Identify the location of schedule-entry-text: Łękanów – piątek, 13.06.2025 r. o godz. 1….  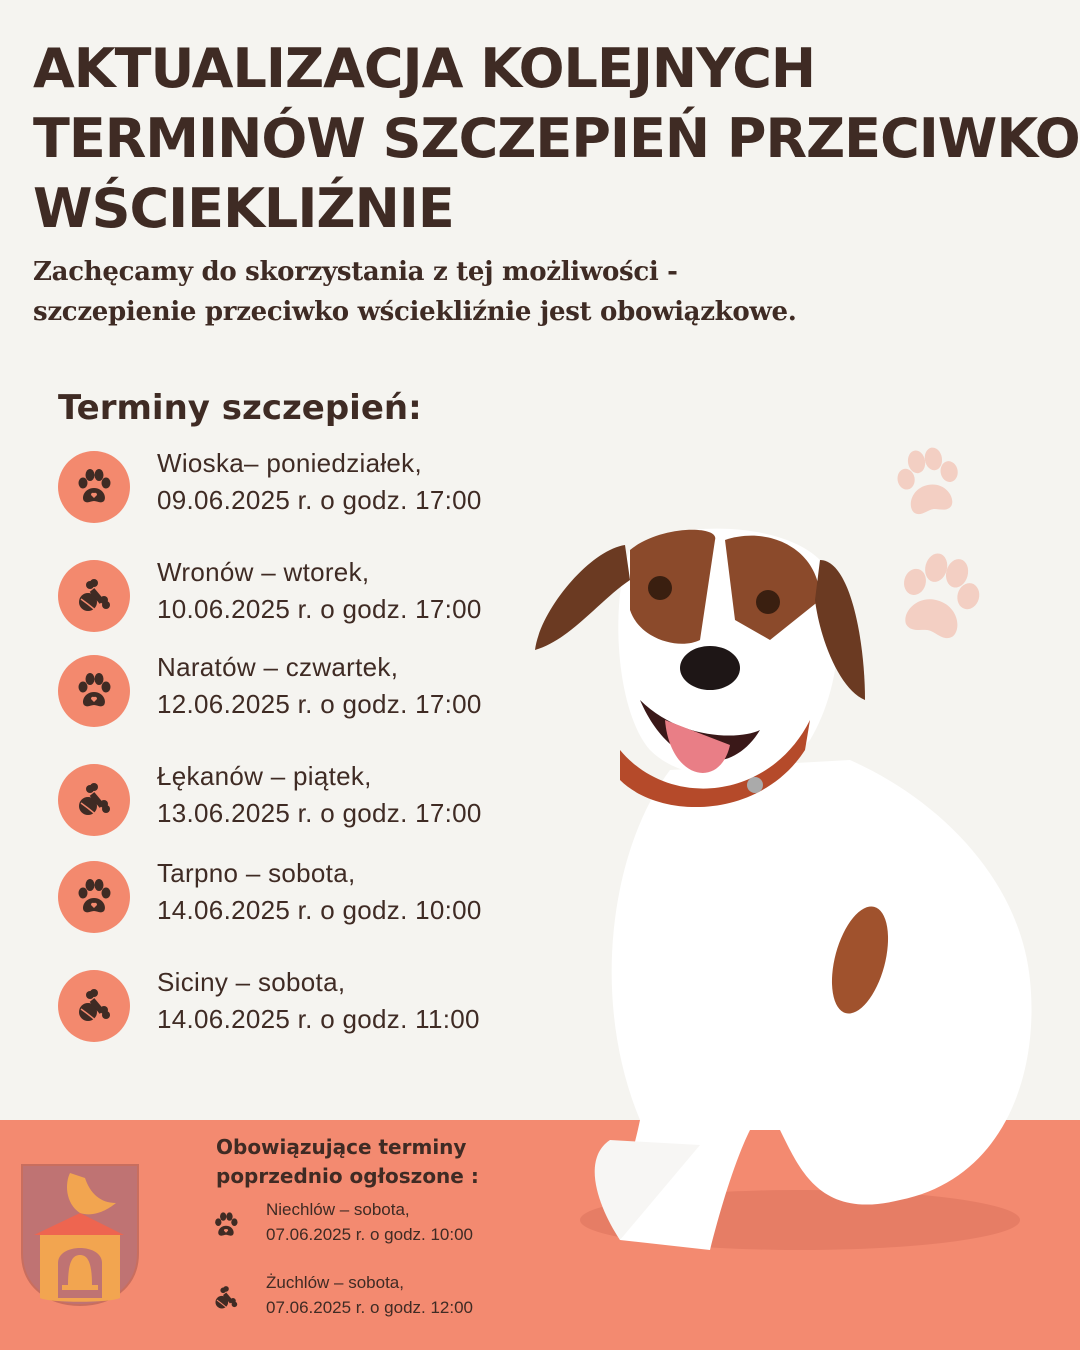
(319, 795).